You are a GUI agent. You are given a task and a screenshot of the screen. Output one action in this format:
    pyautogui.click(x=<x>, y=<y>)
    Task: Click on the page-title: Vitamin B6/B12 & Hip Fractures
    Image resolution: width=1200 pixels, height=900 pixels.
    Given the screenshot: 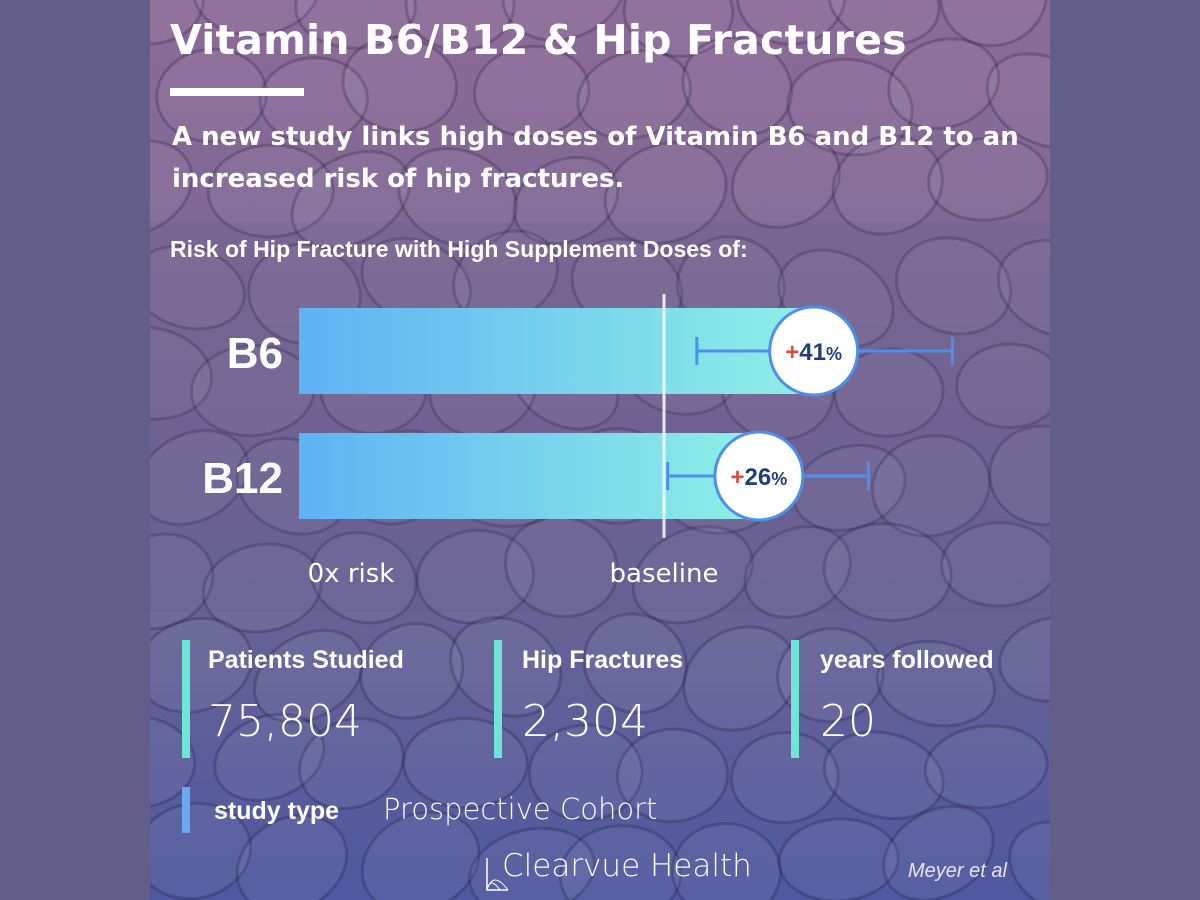 What is the action you would take?
    pyautogui.click(x=538, y=40)
    